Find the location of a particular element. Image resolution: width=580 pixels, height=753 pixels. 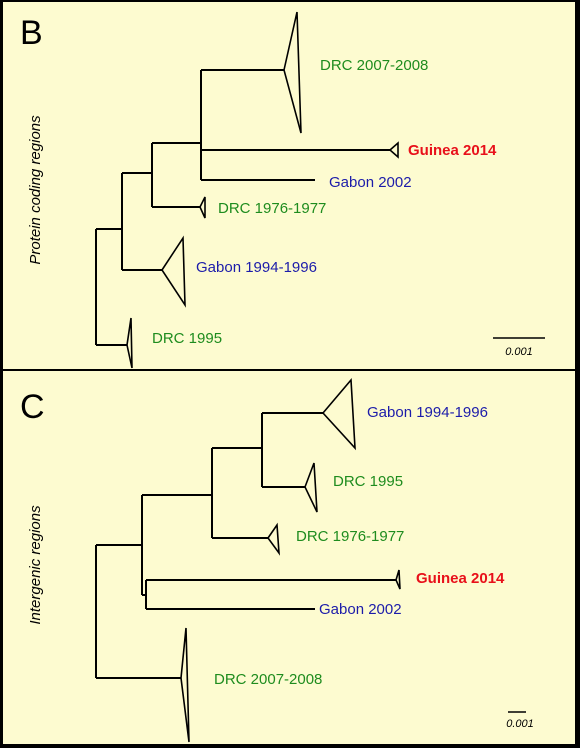

panel-side-label: Protein coding regions is located at coordinates (35, 190).